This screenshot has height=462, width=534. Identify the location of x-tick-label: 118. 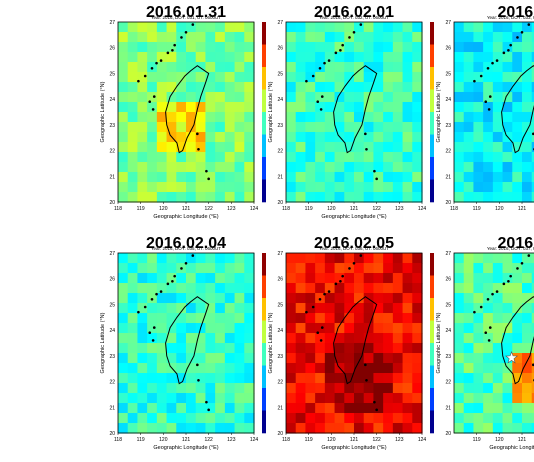
(286, 440).